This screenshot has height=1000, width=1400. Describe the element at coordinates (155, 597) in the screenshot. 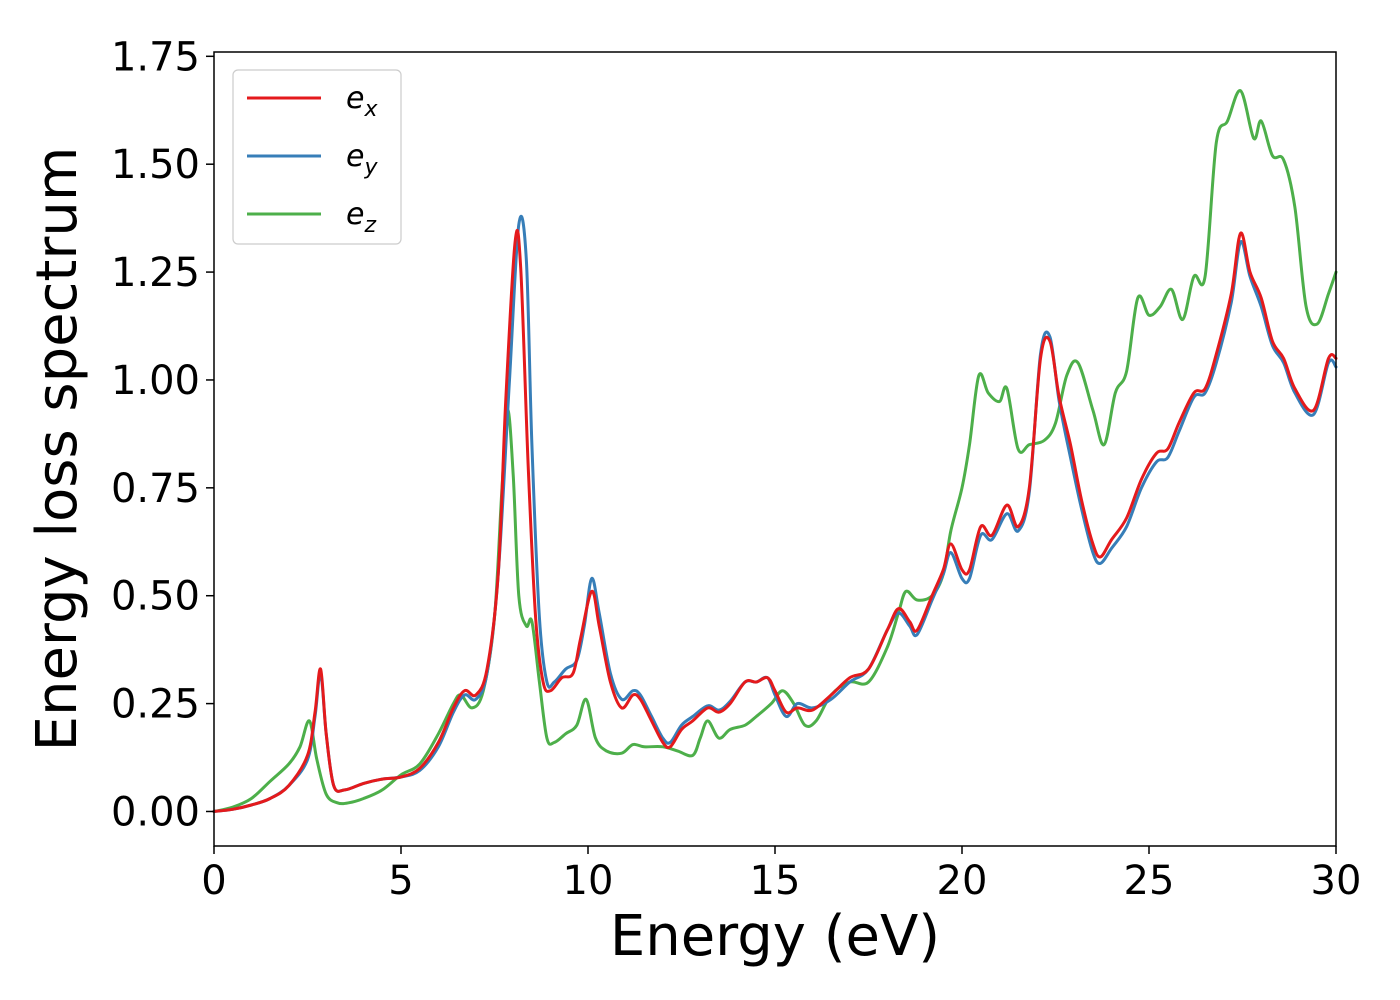

I see `y-tick-label: 0.50` at that location.